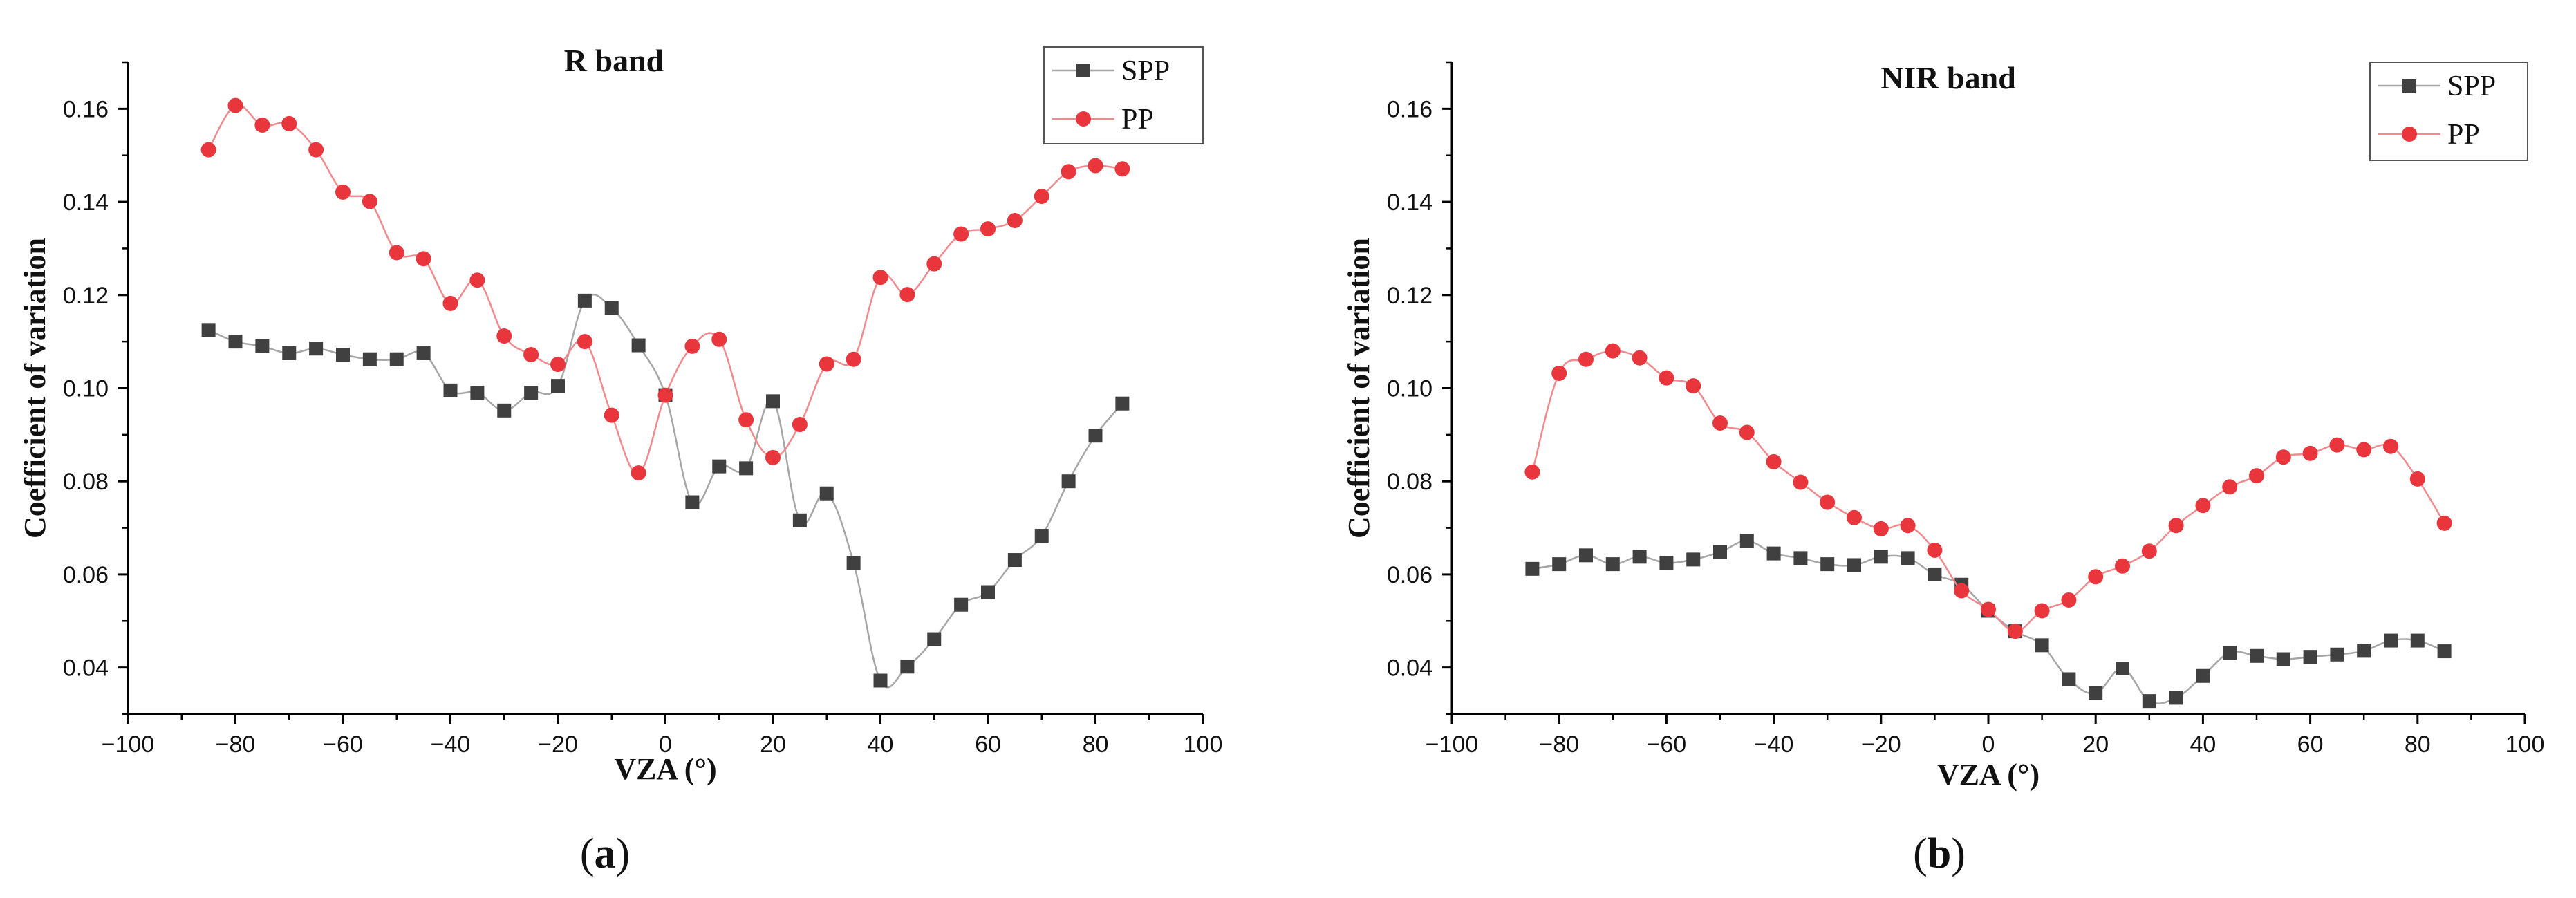 The width and height of the screenshot is (2576, 898). Describe the element at coordinates (86, 575) in the screenshot. I see `y-tick-label: 0.06` at that location.